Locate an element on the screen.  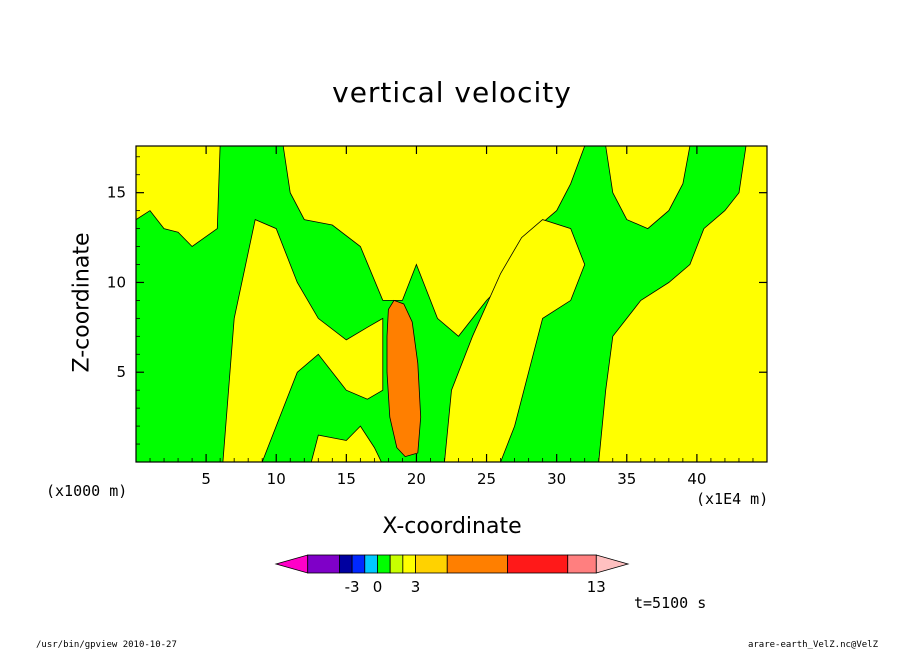
y-tick-label: 10 is located at coordinates (116, 282).